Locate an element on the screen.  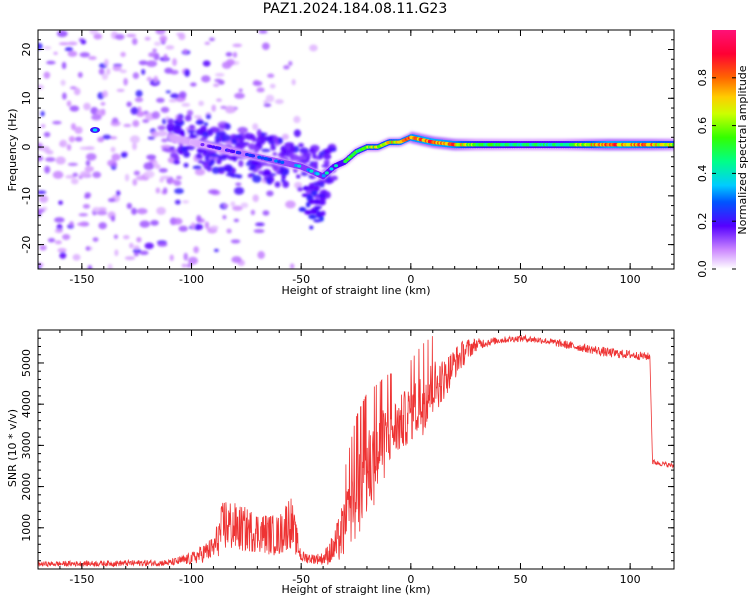
spectrogram-ridge is located at coordinates (385, 153).